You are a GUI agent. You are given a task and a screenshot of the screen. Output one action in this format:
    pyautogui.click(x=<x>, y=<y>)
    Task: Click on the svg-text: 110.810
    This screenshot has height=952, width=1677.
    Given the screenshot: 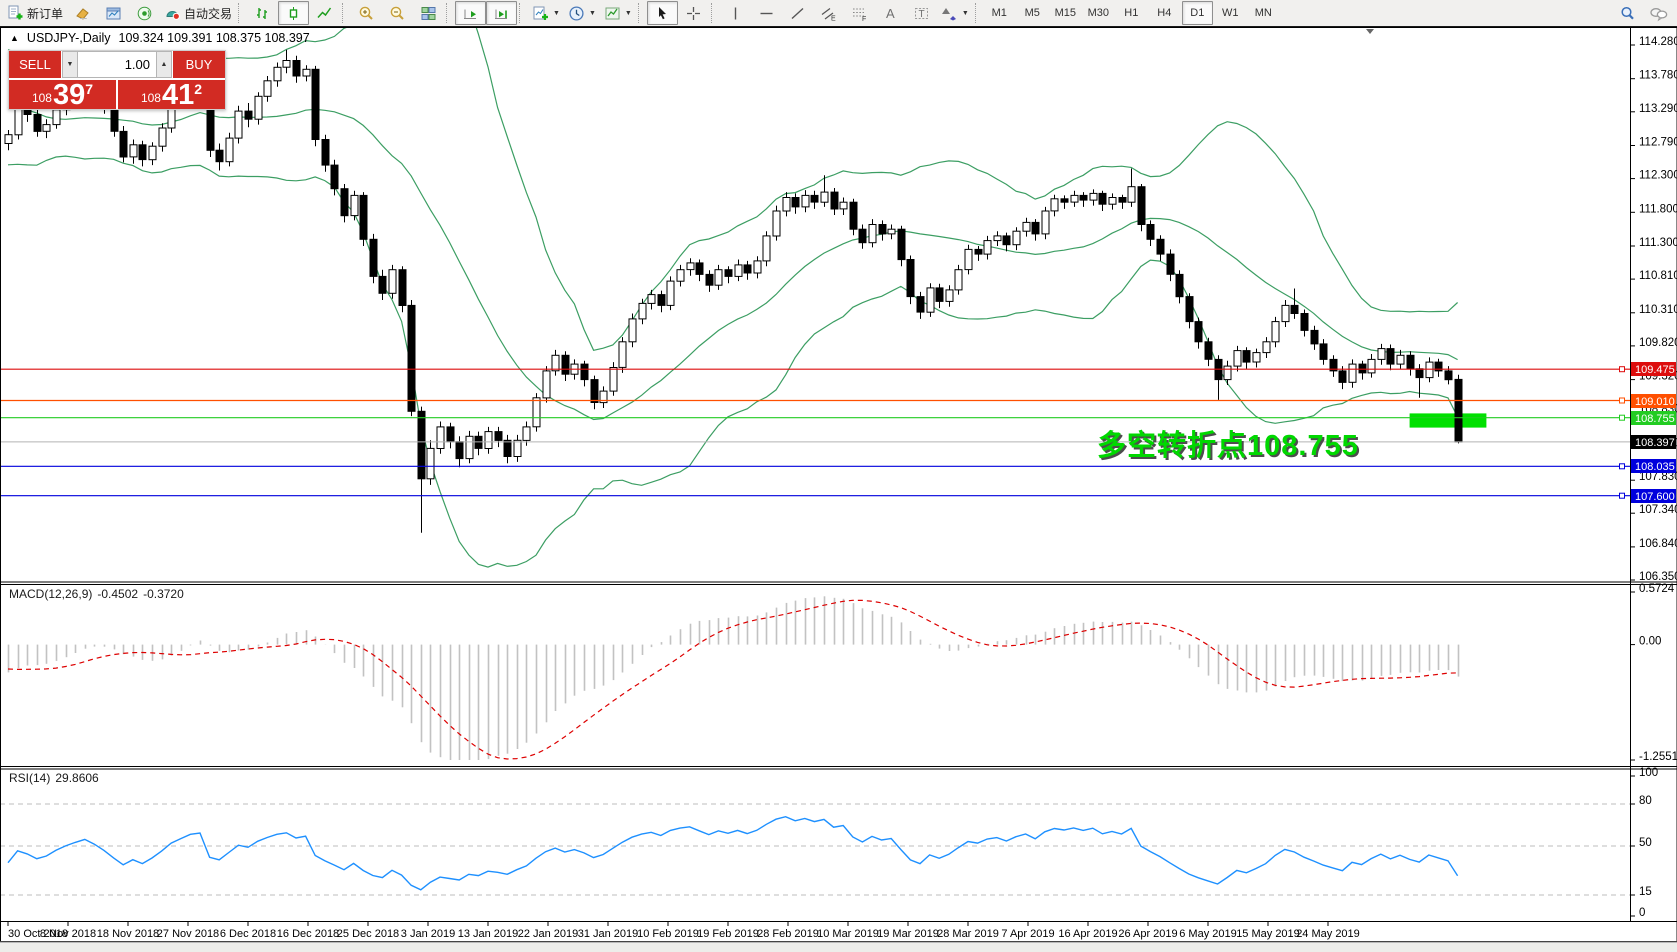 What is the action you would take?
    pyautogui.click(x=1658, y=276)
    